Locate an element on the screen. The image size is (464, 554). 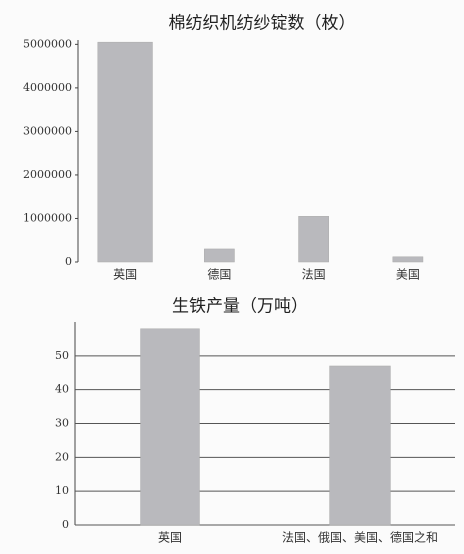
y-tick-label: 2000000 is located at coordinates (47, 174).